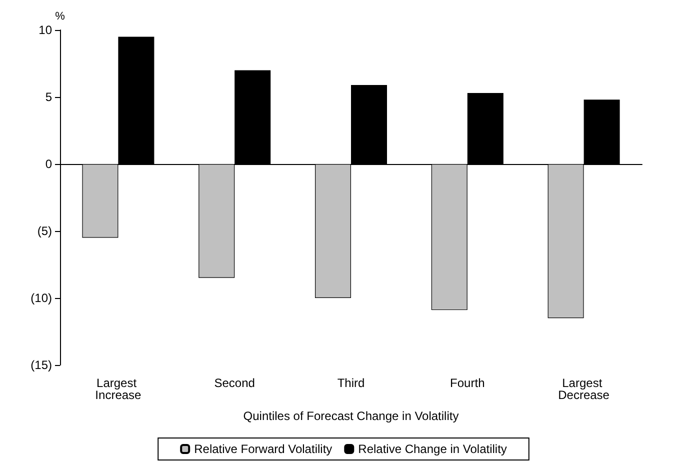  What do you see at coordinates (45, 30) in the screenshot?
I see `y-tick-label: 10` at bounding box center [45, 30].